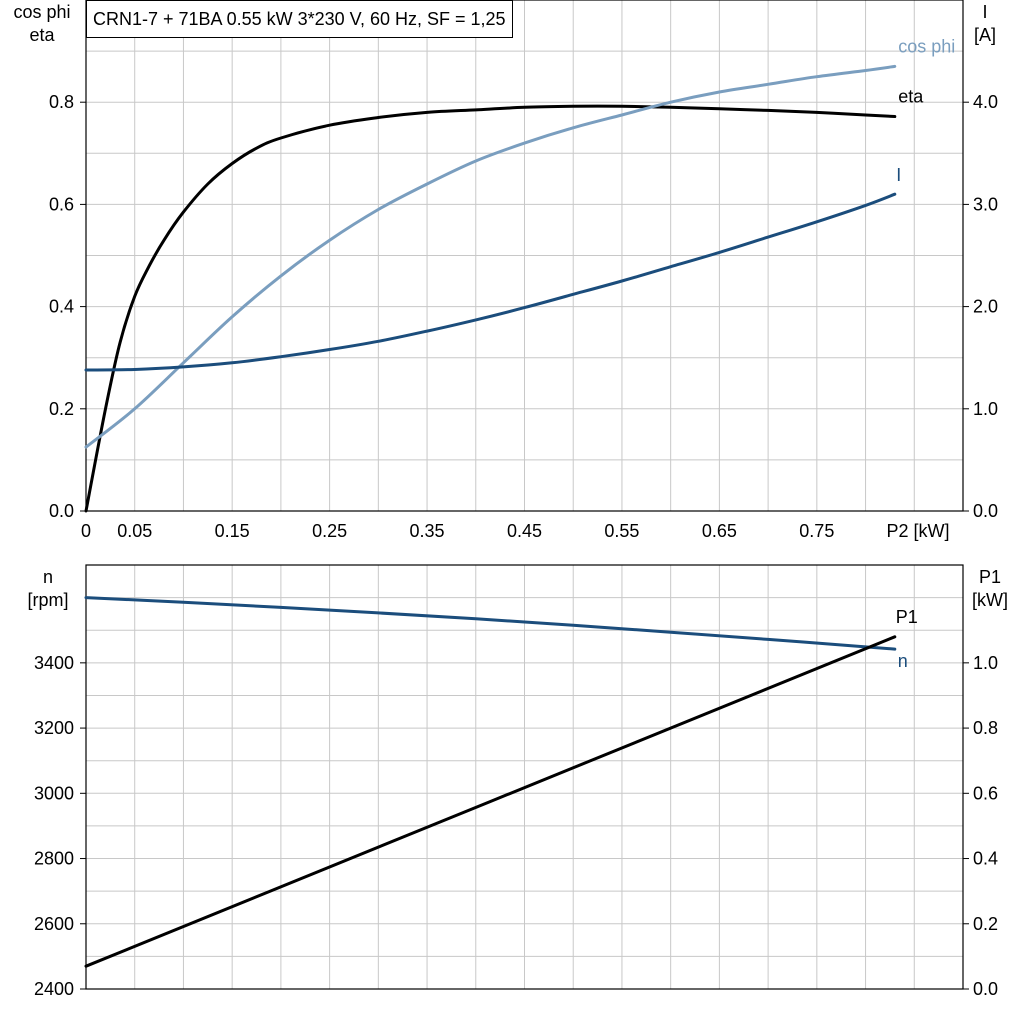 This screenshot has height=1024, width=1024. What do you see at coordinates (719, 531) in the screenshot?
I see `x-tick-label: 0.65` at bounding box center [719, 531].